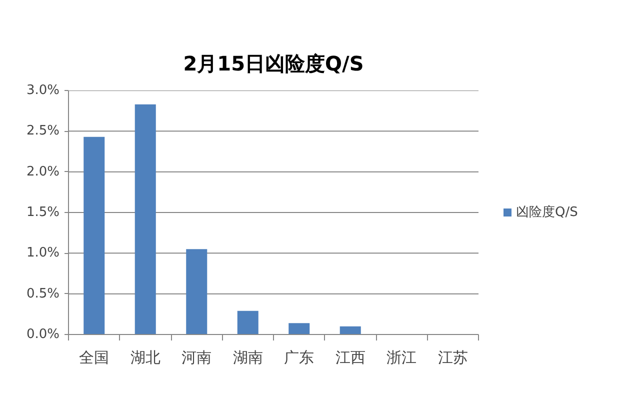 This screenshot has width=628, height=408. What do you see at coordinates (43, 172) in the screenshot?
I see `y-tick-label: 2.0%` at bounding box center [43, 172].